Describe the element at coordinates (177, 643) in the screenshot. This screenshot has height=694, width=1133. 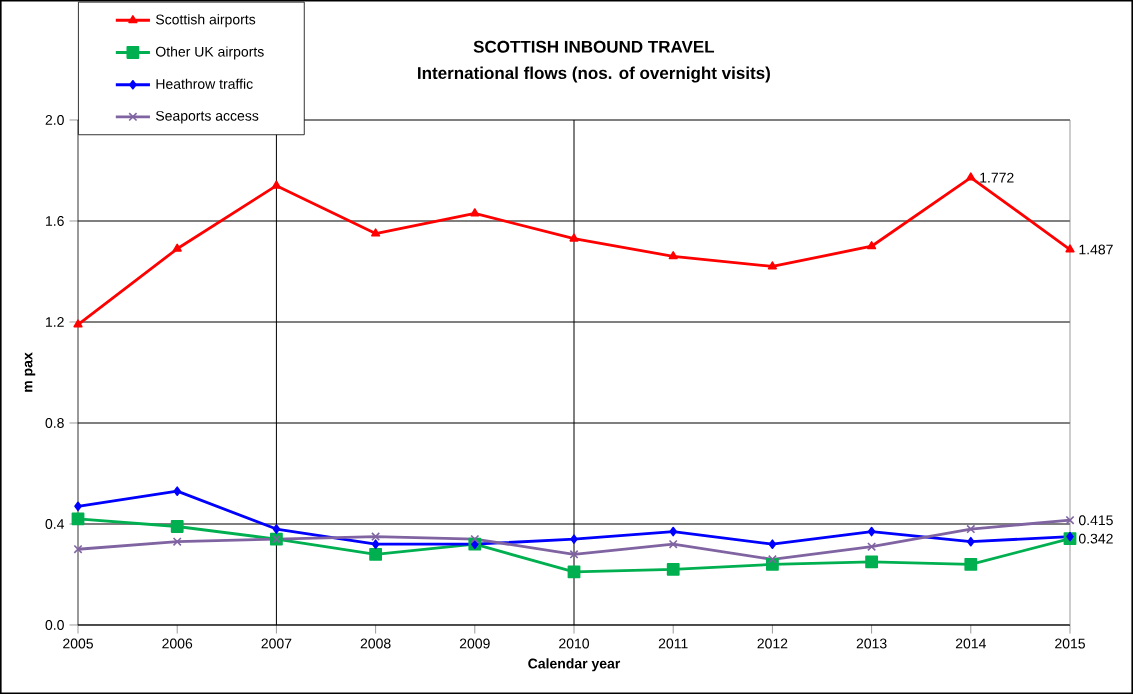
I see `x-tick-label: 2006` at that location.